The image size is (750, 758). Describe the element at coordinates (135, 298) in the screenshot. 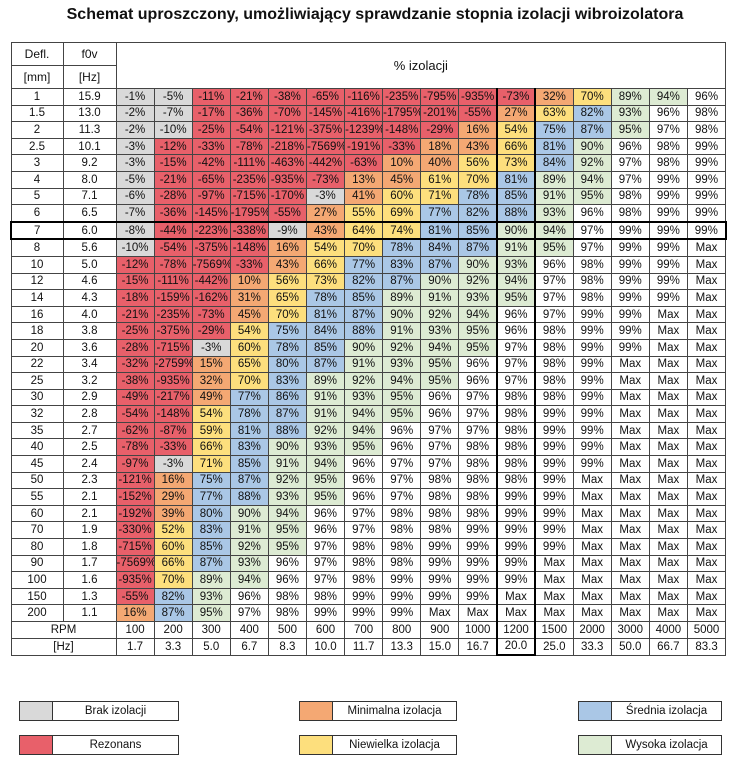

I see `isolation-cell: -18%` at that location.